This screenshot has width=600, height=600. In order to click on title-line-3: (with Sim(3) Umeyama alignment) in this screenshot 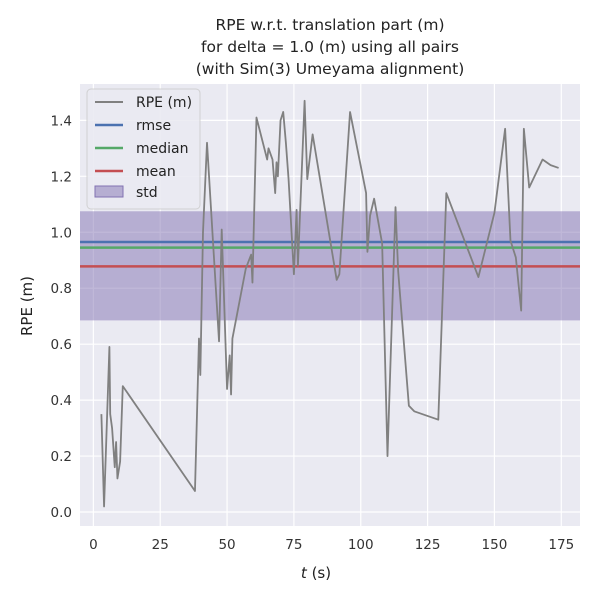, I will do `click(330, 69)`.